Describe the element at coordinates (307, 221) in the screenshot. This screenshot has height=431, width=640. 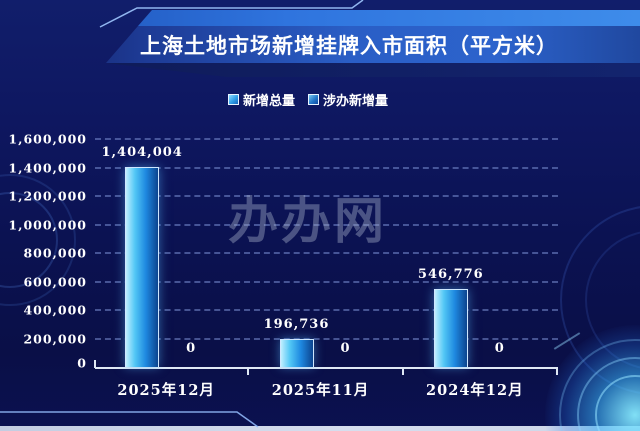
I see `watermark: 办办网` at that location.